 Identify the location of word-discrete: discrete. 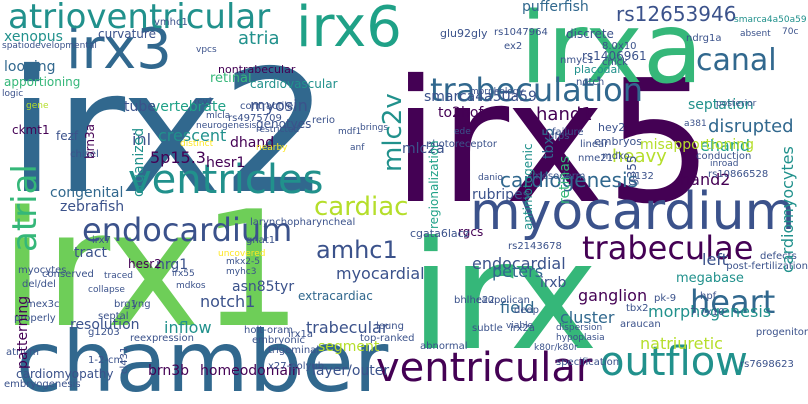
(590, 34).